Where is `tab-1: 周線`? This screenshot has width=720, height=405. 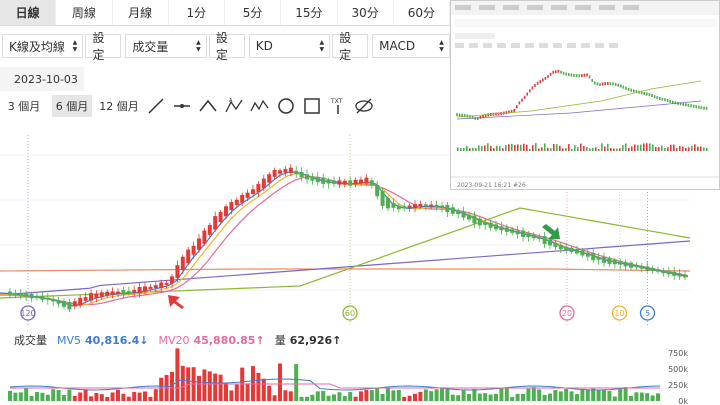
tab-1: 周線 is located at coordinates (84, 12).